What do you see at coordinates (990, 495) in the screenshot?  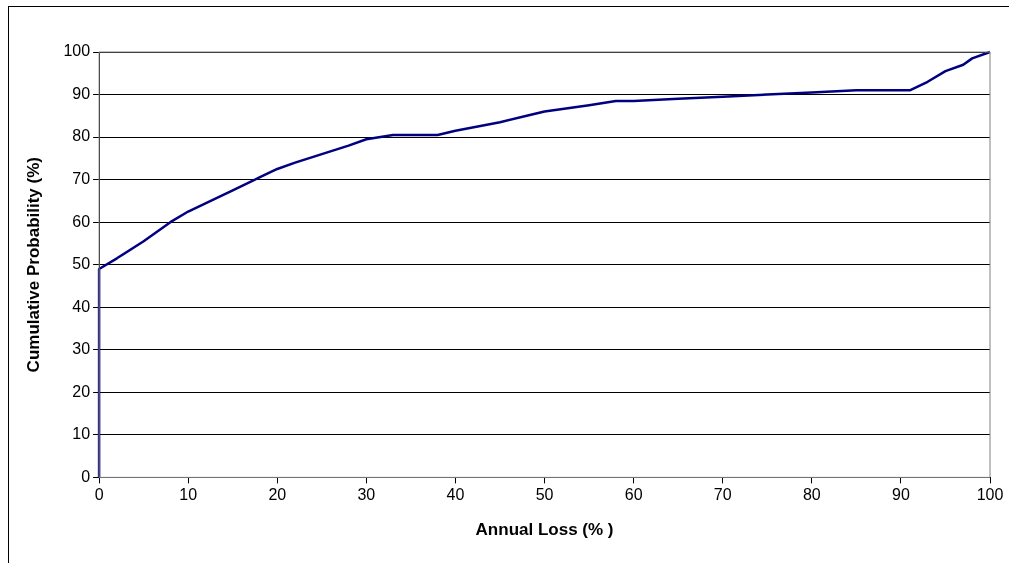 I see `x-tick-label: 100` at bounding box center [990, 495].